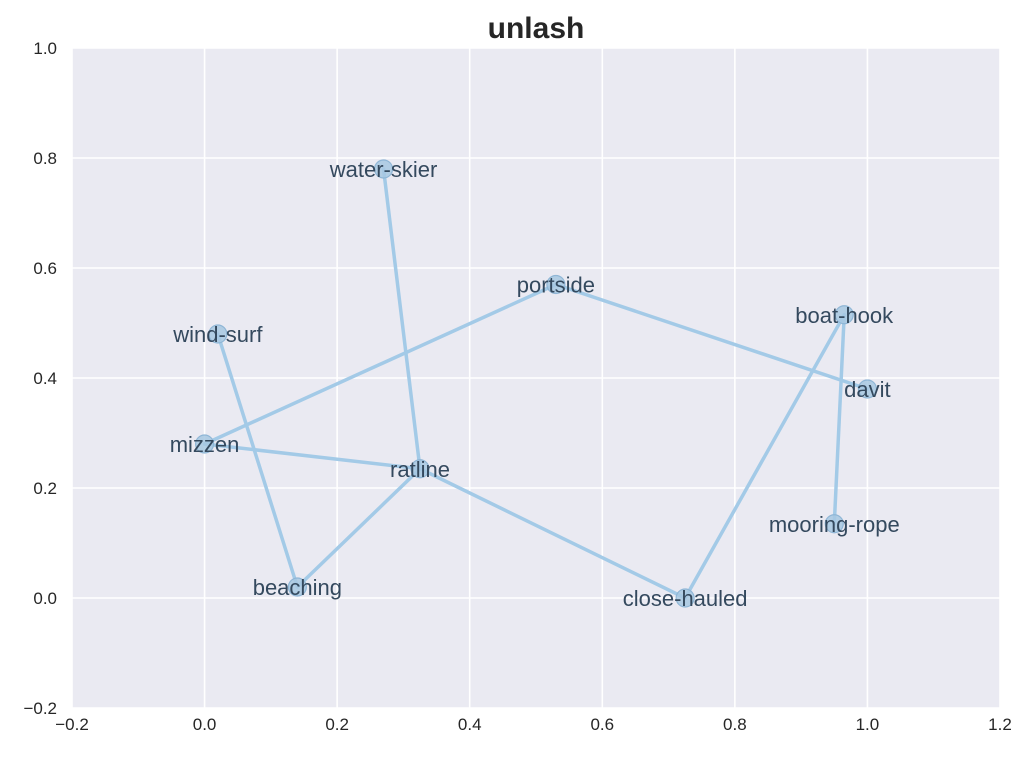  Describe the element at coordinates (712, 336) in the screenshot. I see `edge-portside-davit` at that location.